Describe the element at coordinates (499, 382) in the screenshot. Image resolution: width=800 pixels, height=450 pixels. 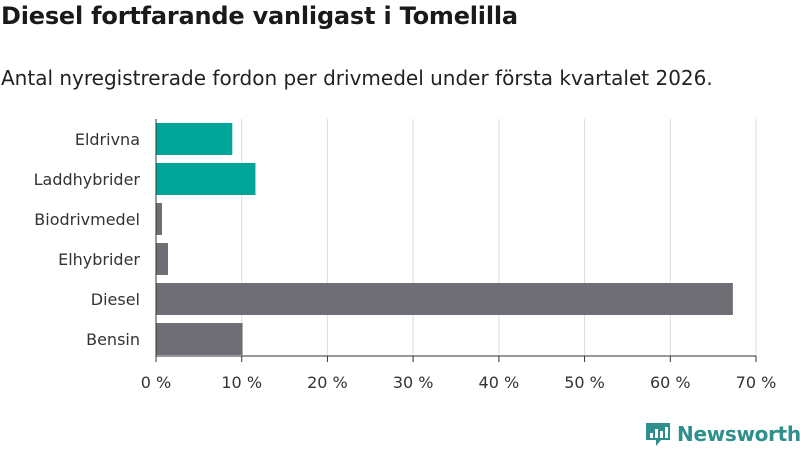
I see `x-tick-label: 40 %` at that location.